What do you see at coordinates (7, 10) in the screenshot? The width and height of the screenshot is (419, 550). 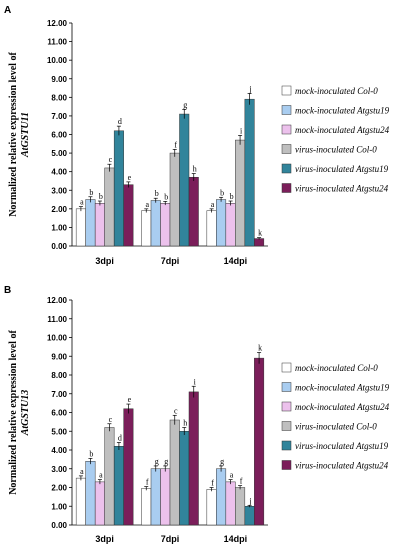 I see `panel-label: A` at bounding box center [7, 10].